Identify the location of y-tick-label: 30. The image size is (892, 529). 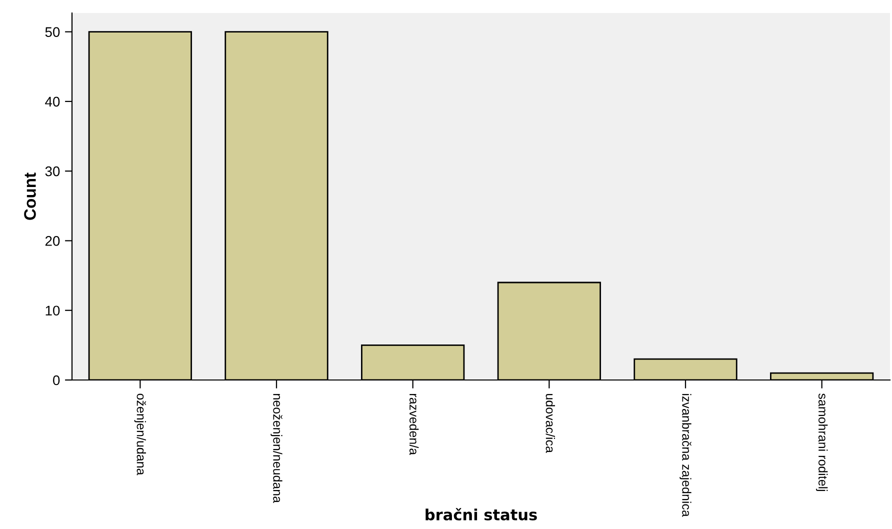
(52, 171).